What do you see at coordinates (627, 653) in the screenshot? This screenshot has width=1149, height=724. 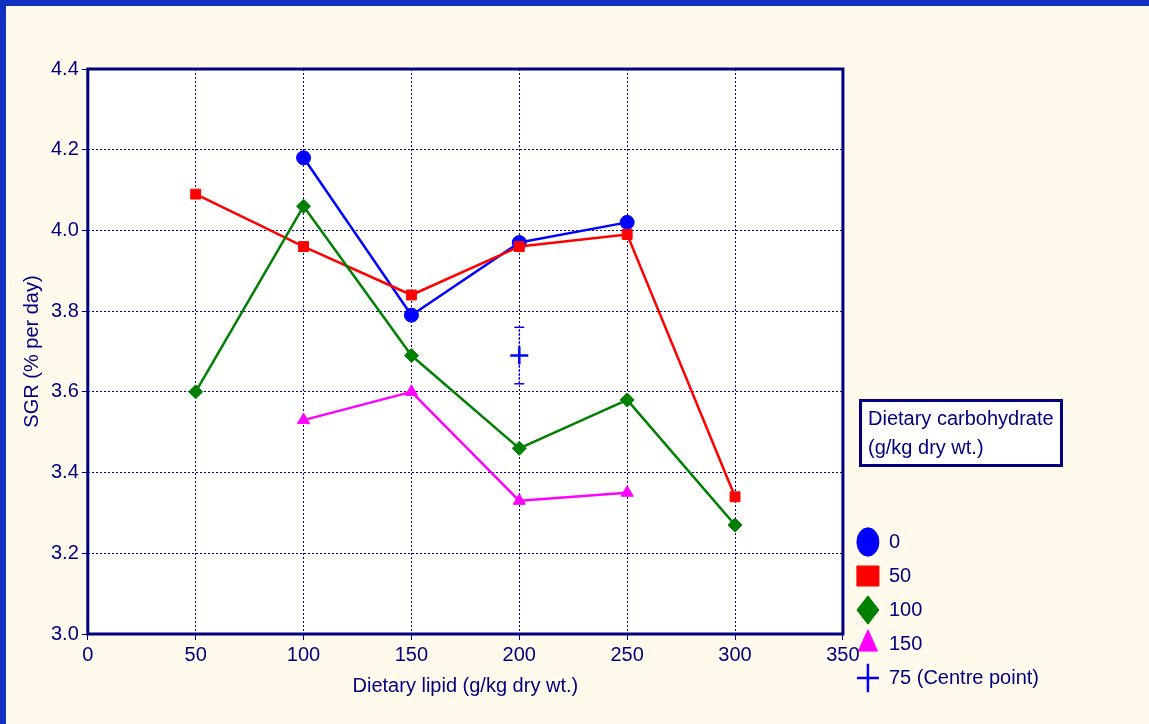 I see `x-tick-label: 250` at bounding box center [627, 653].